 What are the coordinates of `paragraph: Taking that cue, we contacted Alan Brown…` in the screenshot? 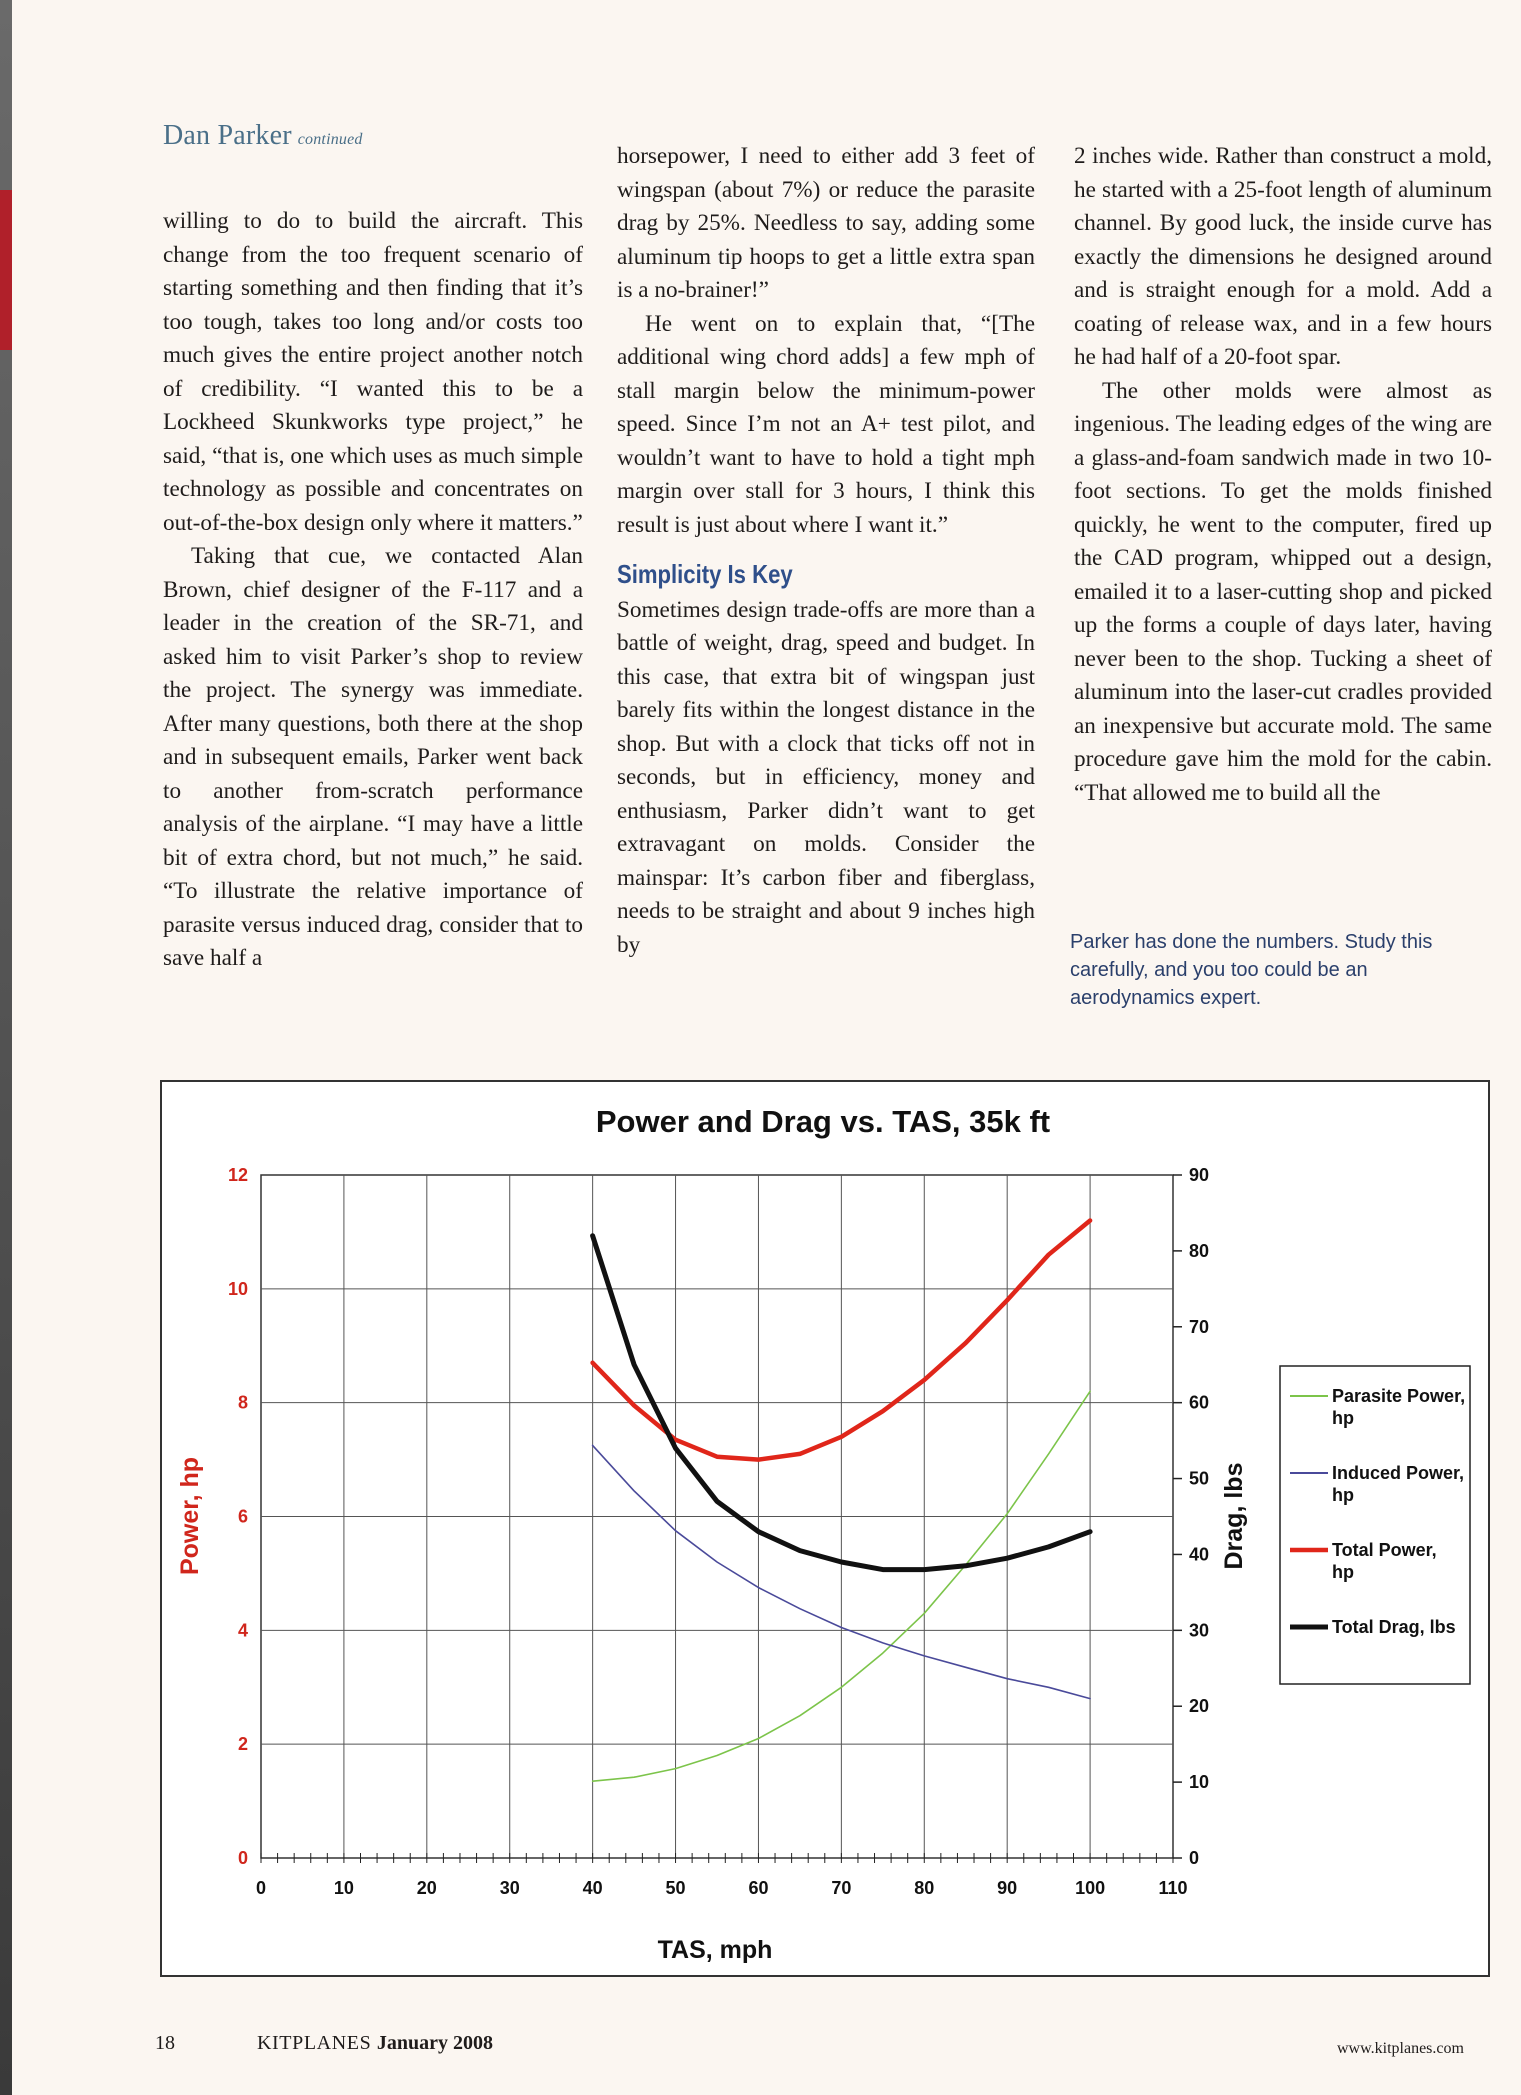 It's located at (373, 757).